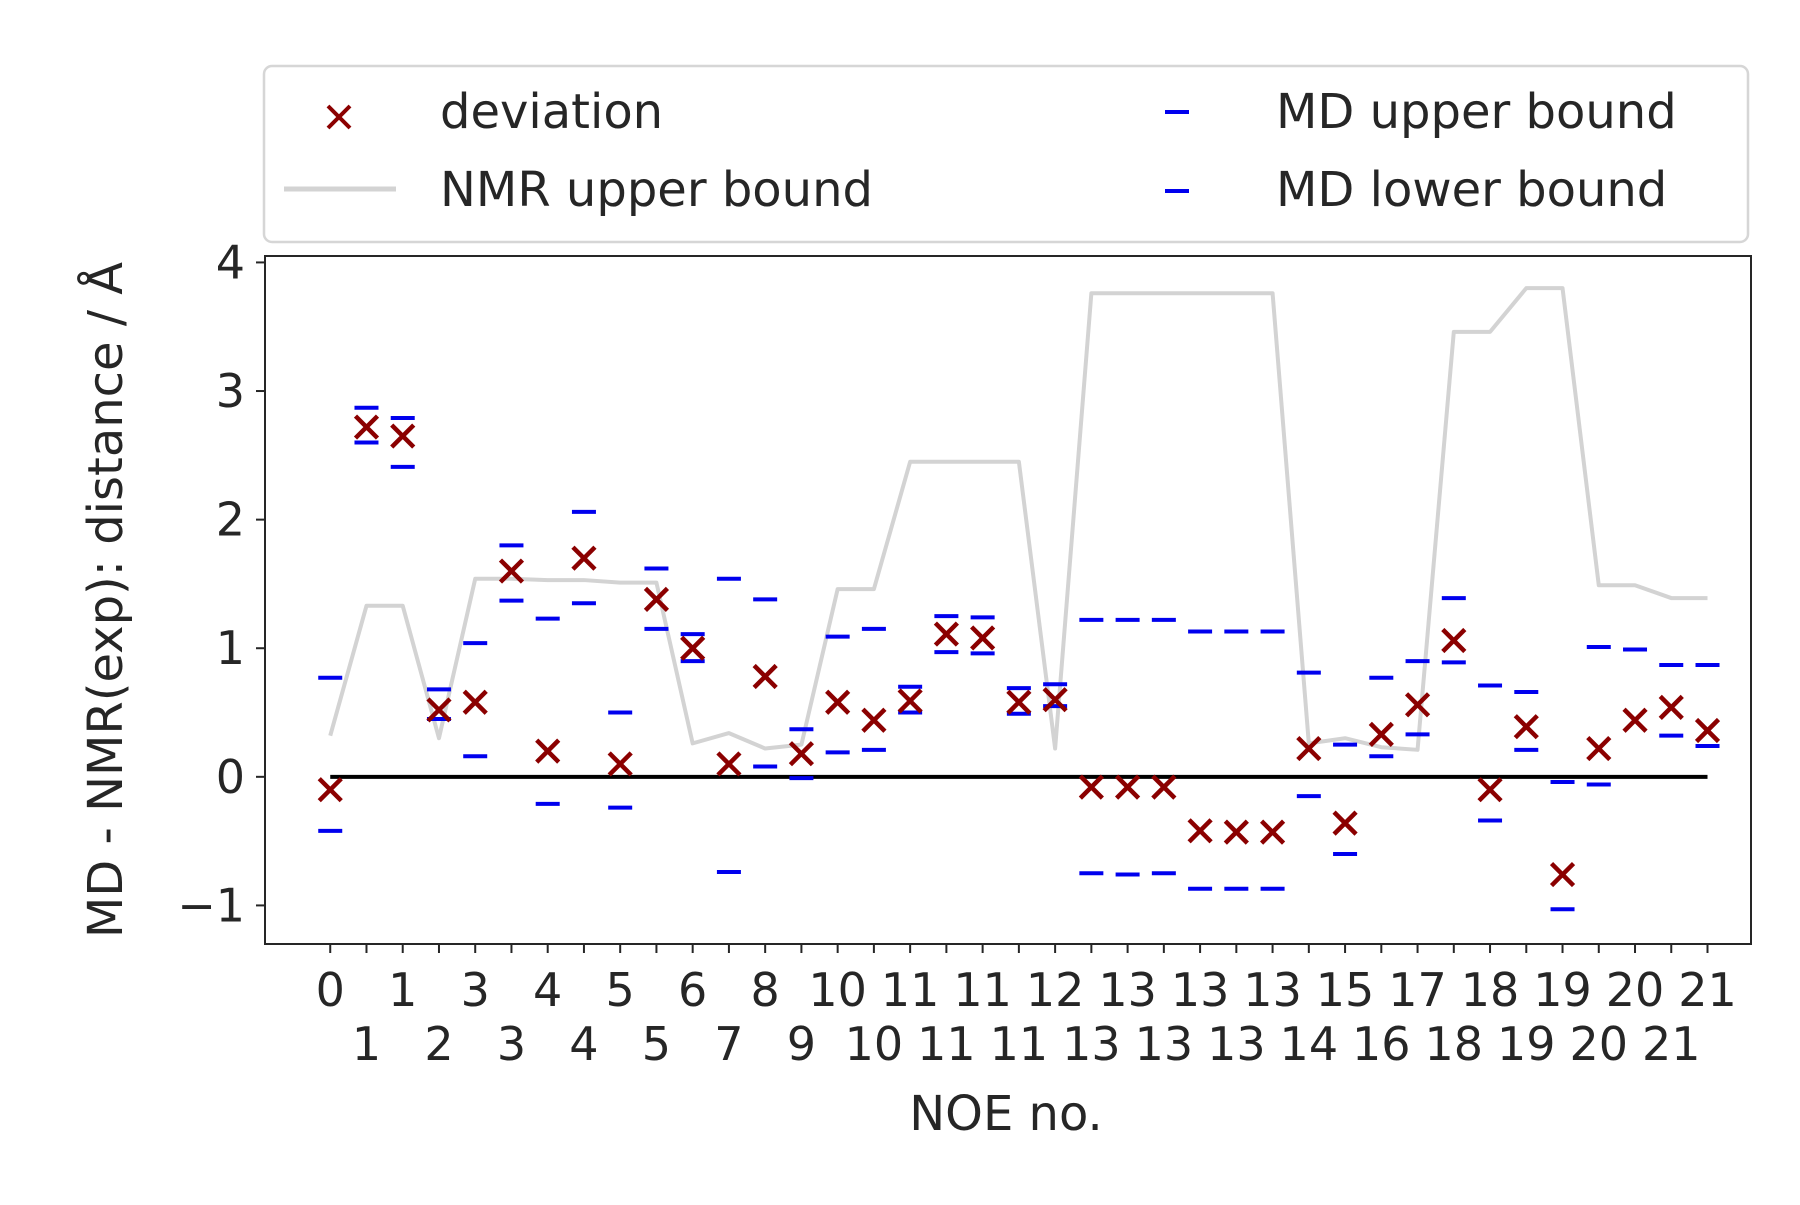 This screenshot has width=1800, height=1205. What do you see at coordinates (230, 648) in the screenshot?
I see `y-tick-label: 1` at bounding box center [230, 648].